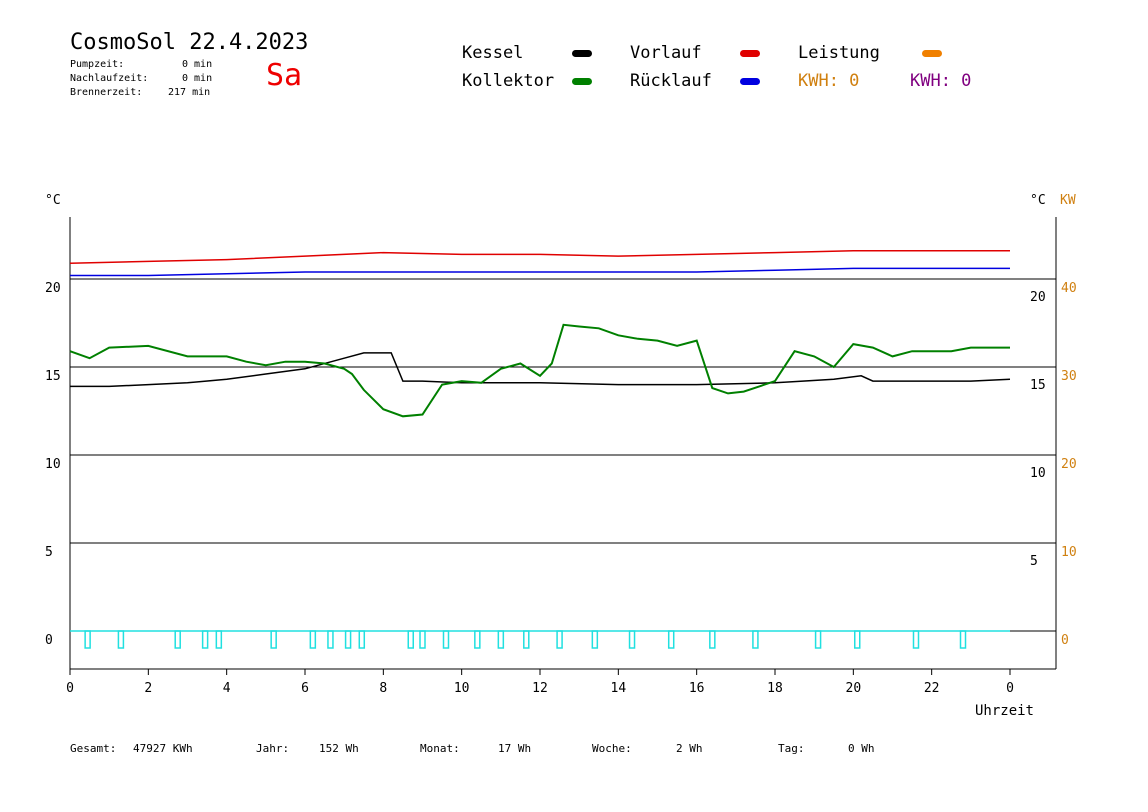  What do you see at coordinates (941, 81) in the screenshot?
I see `legend-kwh-other: KWH: 0` at bounding box center [941, 81].